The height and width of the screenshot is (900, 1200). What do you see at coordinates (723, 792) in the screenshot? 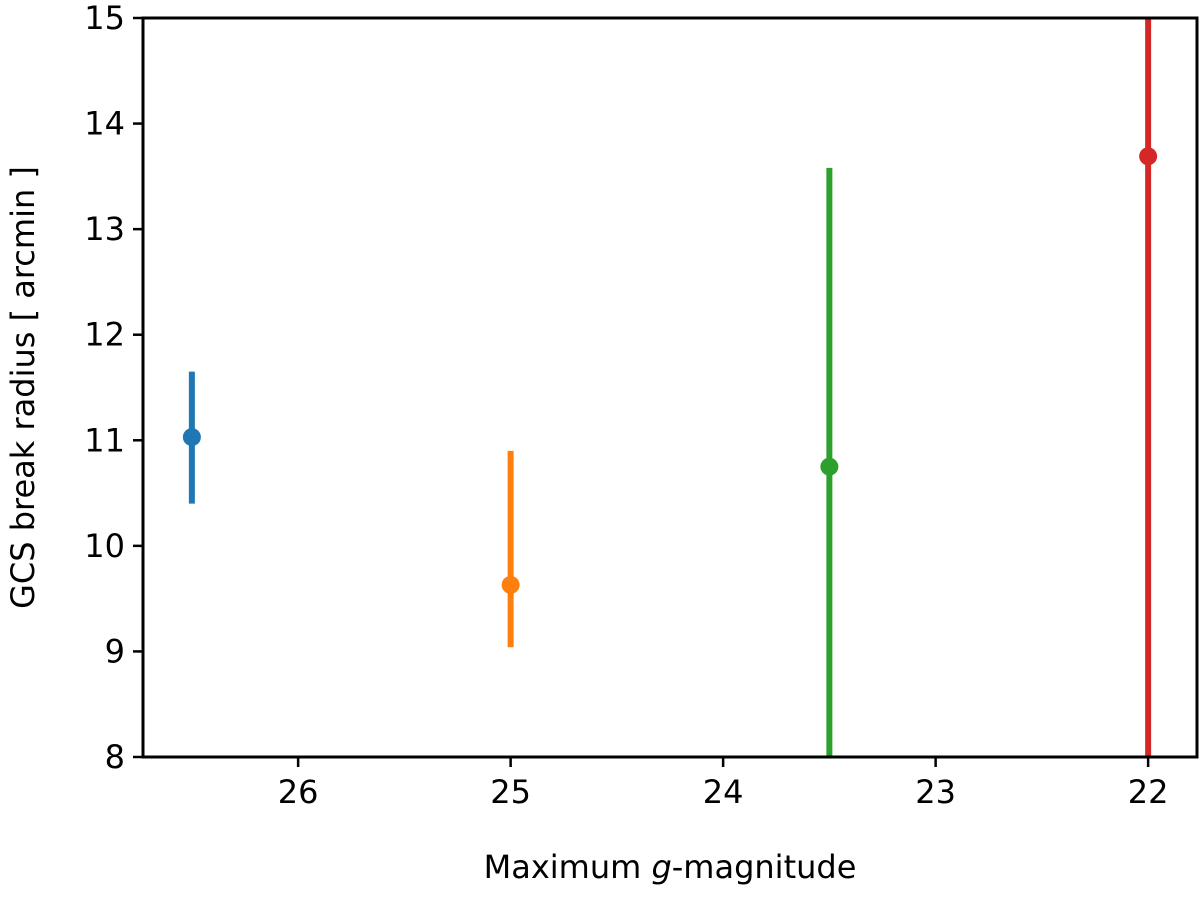
I see `x-tick-label: 24` at bounding box center [723, 792].